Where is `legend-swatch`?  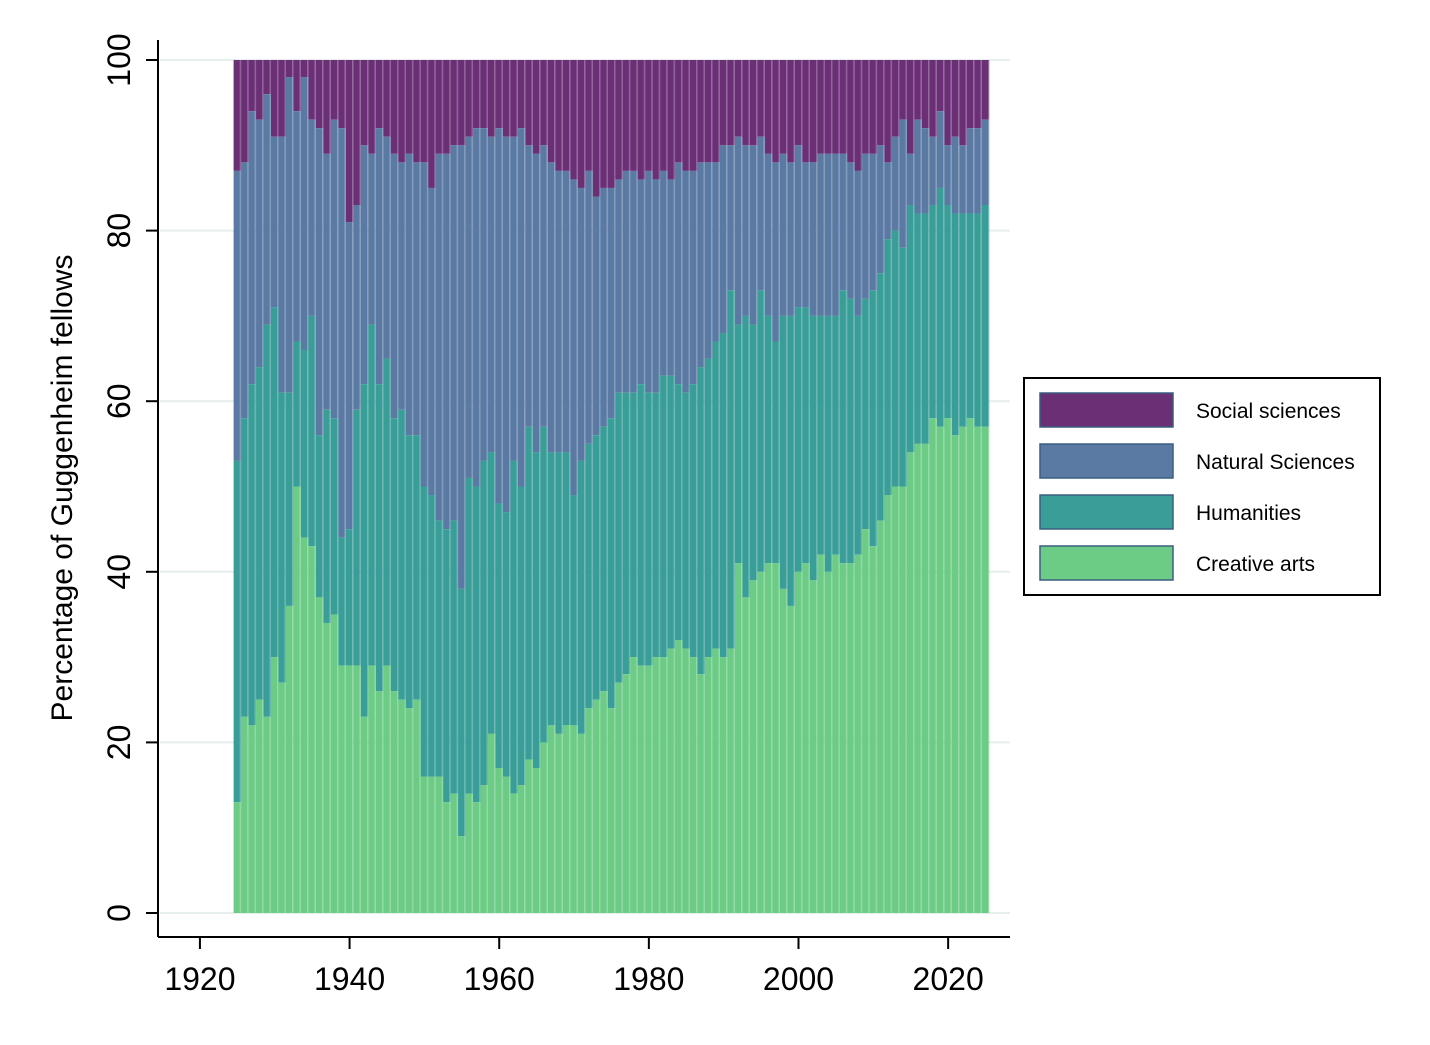 legend-swatch is located at coordinates (1106, 563).